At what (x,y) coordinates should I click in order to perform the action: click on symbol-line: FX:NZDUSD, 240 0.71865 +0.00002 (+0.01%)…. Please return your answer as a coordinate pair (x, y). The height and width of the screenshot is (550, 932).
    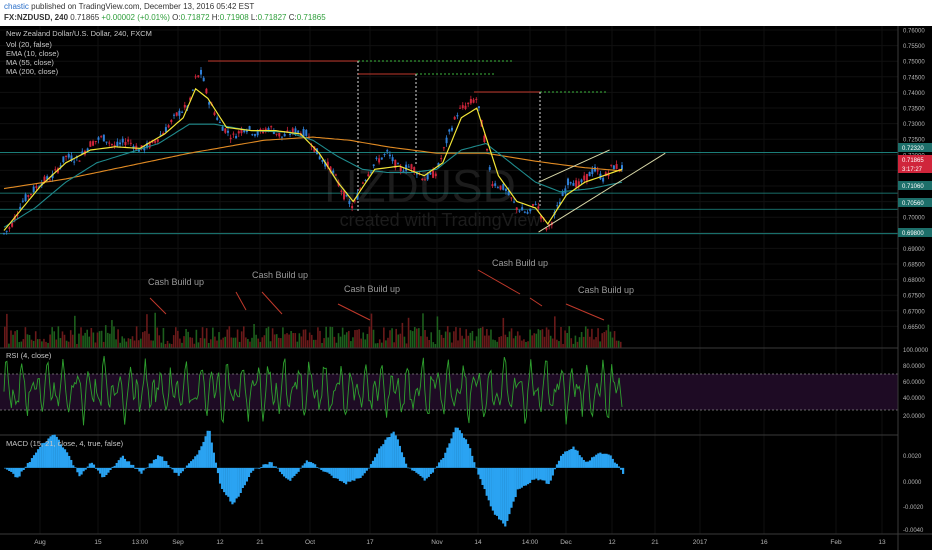
    Looking at the image, I should click on (165, 17).